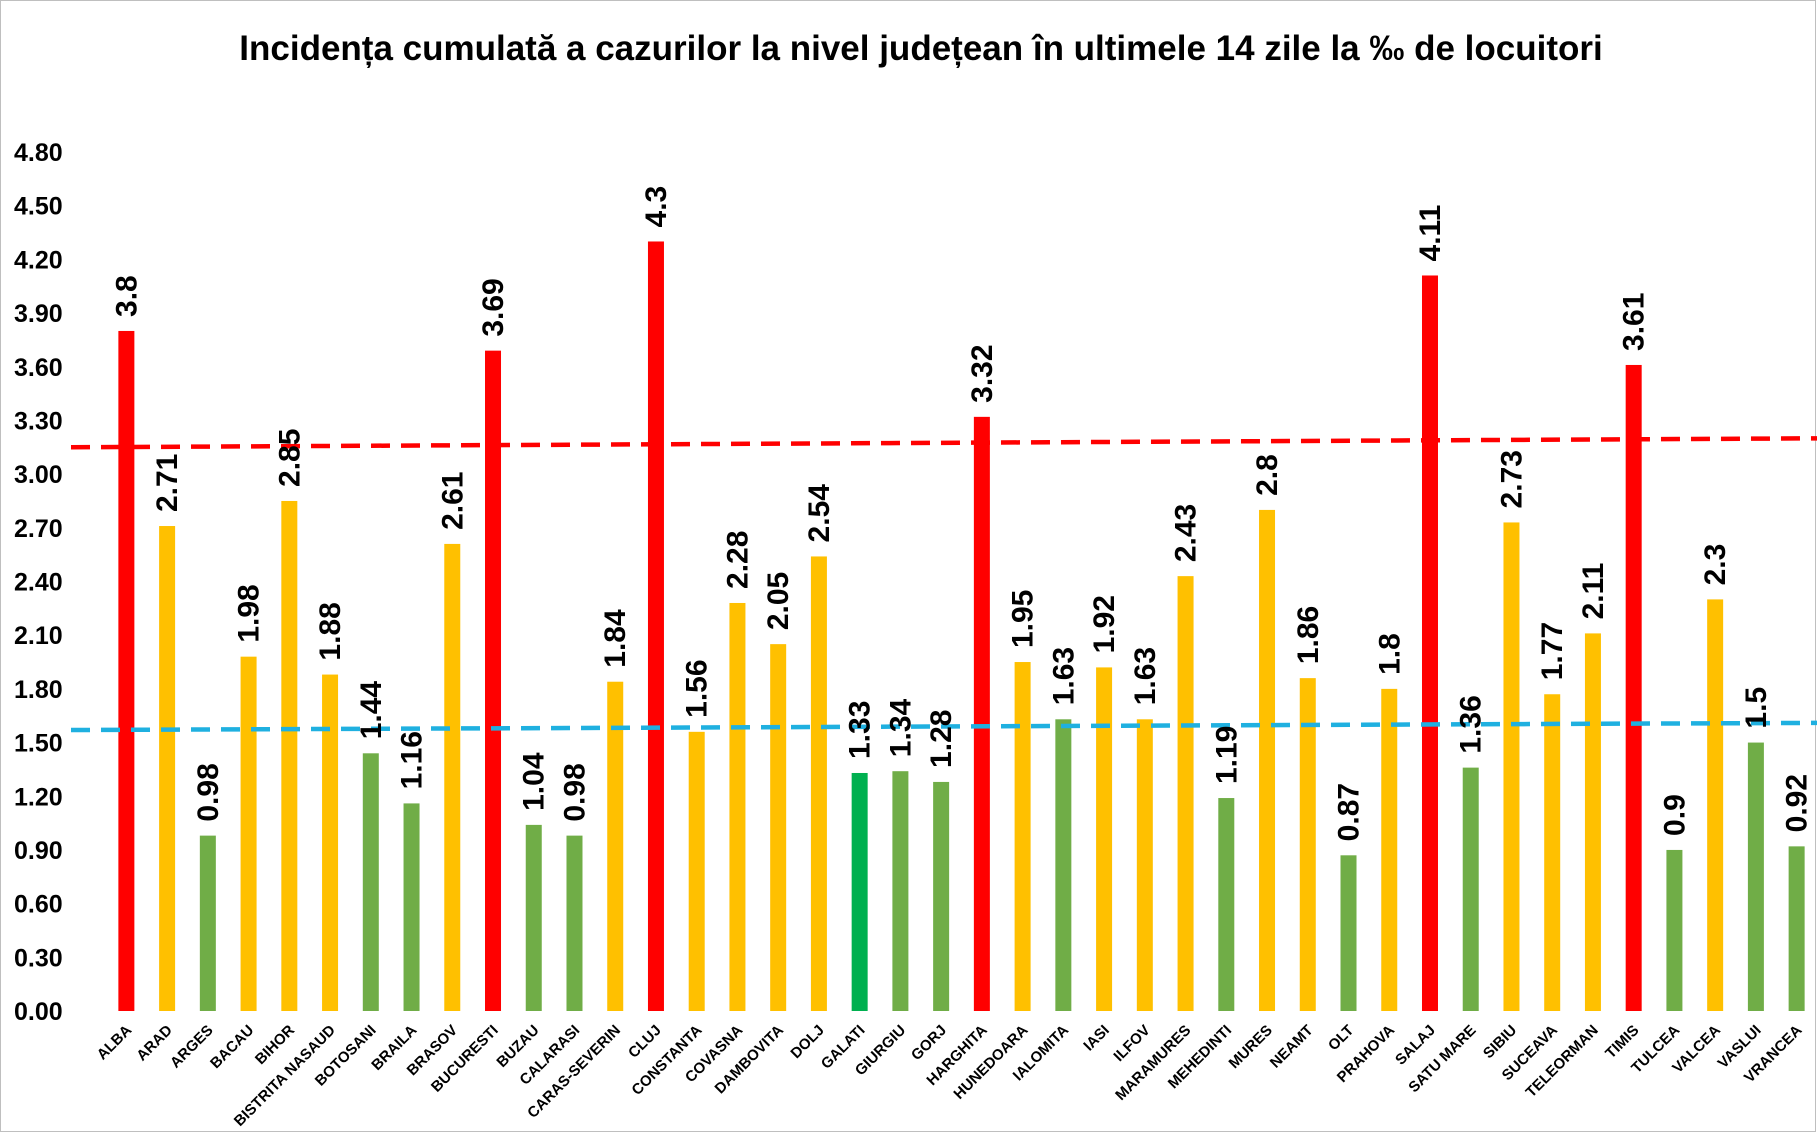  What do you see at coordinates (697, 688) in the screenshot?
I see `data-label: 1.56` at bounding box center [697, 688].